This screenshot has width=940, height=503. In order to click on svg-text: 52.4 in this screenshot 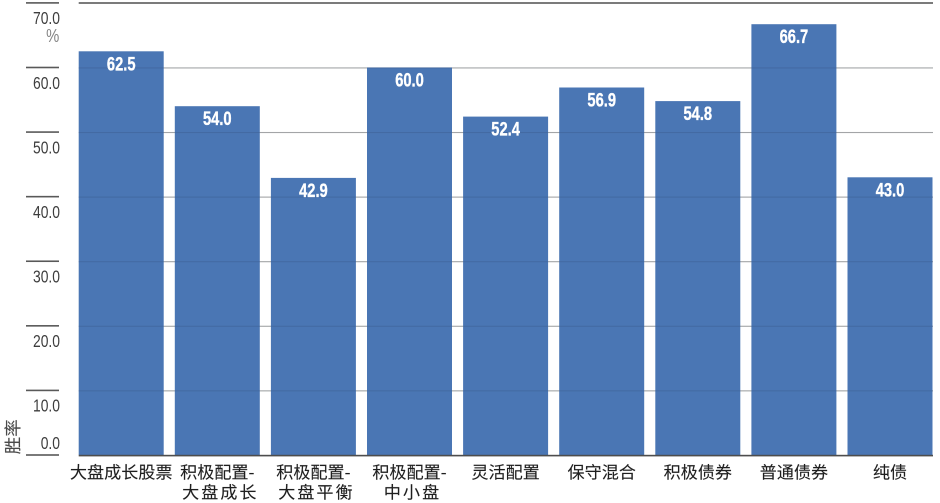, I will do `click(505, 128)`.